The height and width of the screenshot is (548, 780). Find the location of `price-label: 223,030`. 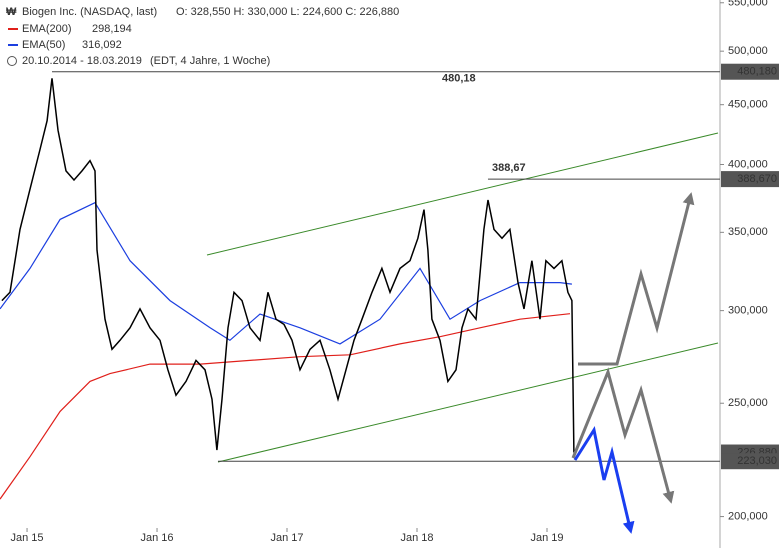

price-label: 223,030 is located at coordinates (757, 461).